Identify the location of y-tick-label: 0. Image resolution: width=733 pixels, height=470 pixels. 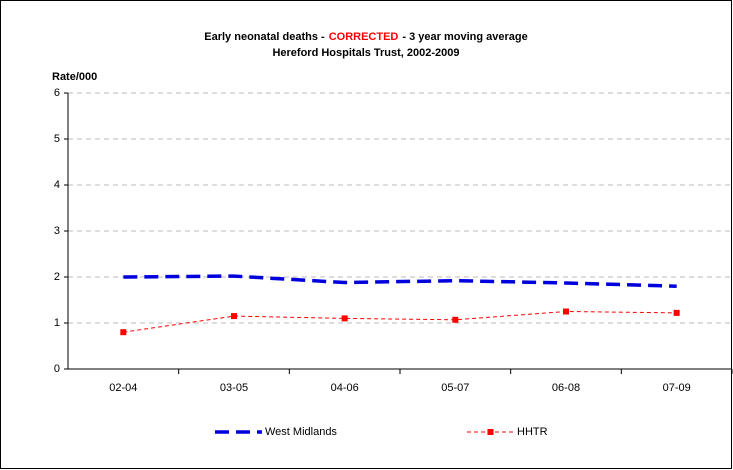
(57, 369).